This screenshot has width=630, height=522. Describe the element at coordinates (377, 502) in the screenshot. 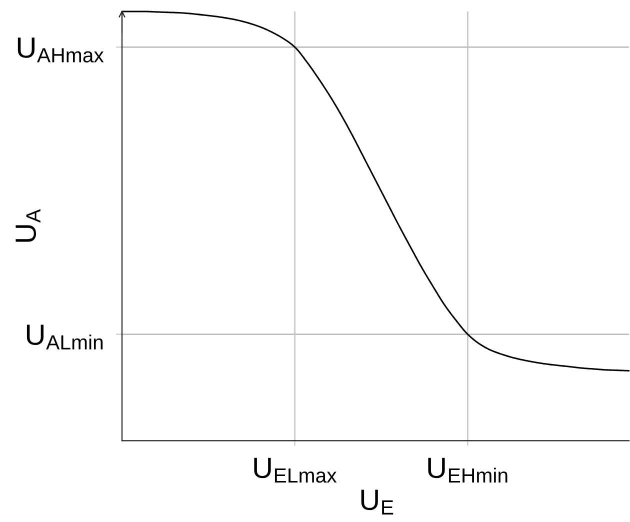

I see `x-axis-title: U$_{E}$` at that location.